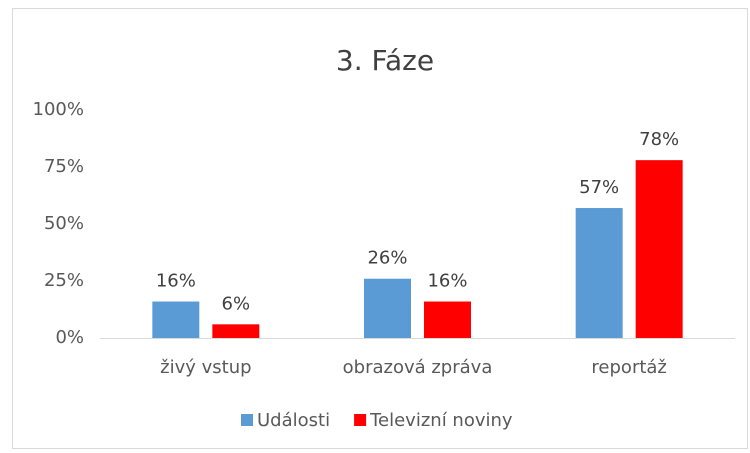  What do you see at coordinates (64, 223) in the screenshot?
I see `y-tick-label: 50%` at bounding box center [64, 223].